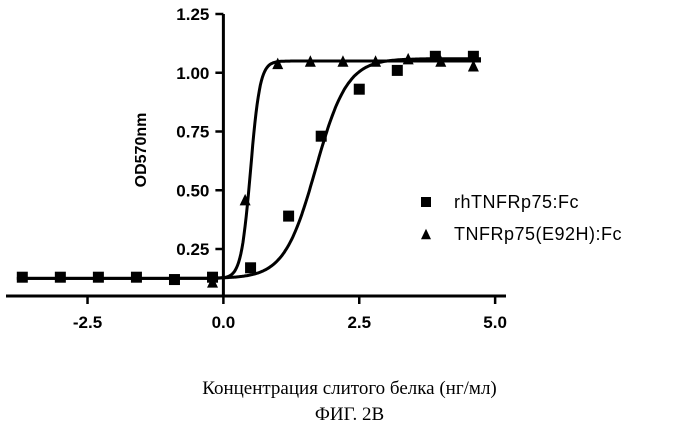 The image size is (699, 441). What do you see at coordinates (192, 190) in the screenshot?
I see `y-tick-label: 0.50` at bounding box center [192, 190].